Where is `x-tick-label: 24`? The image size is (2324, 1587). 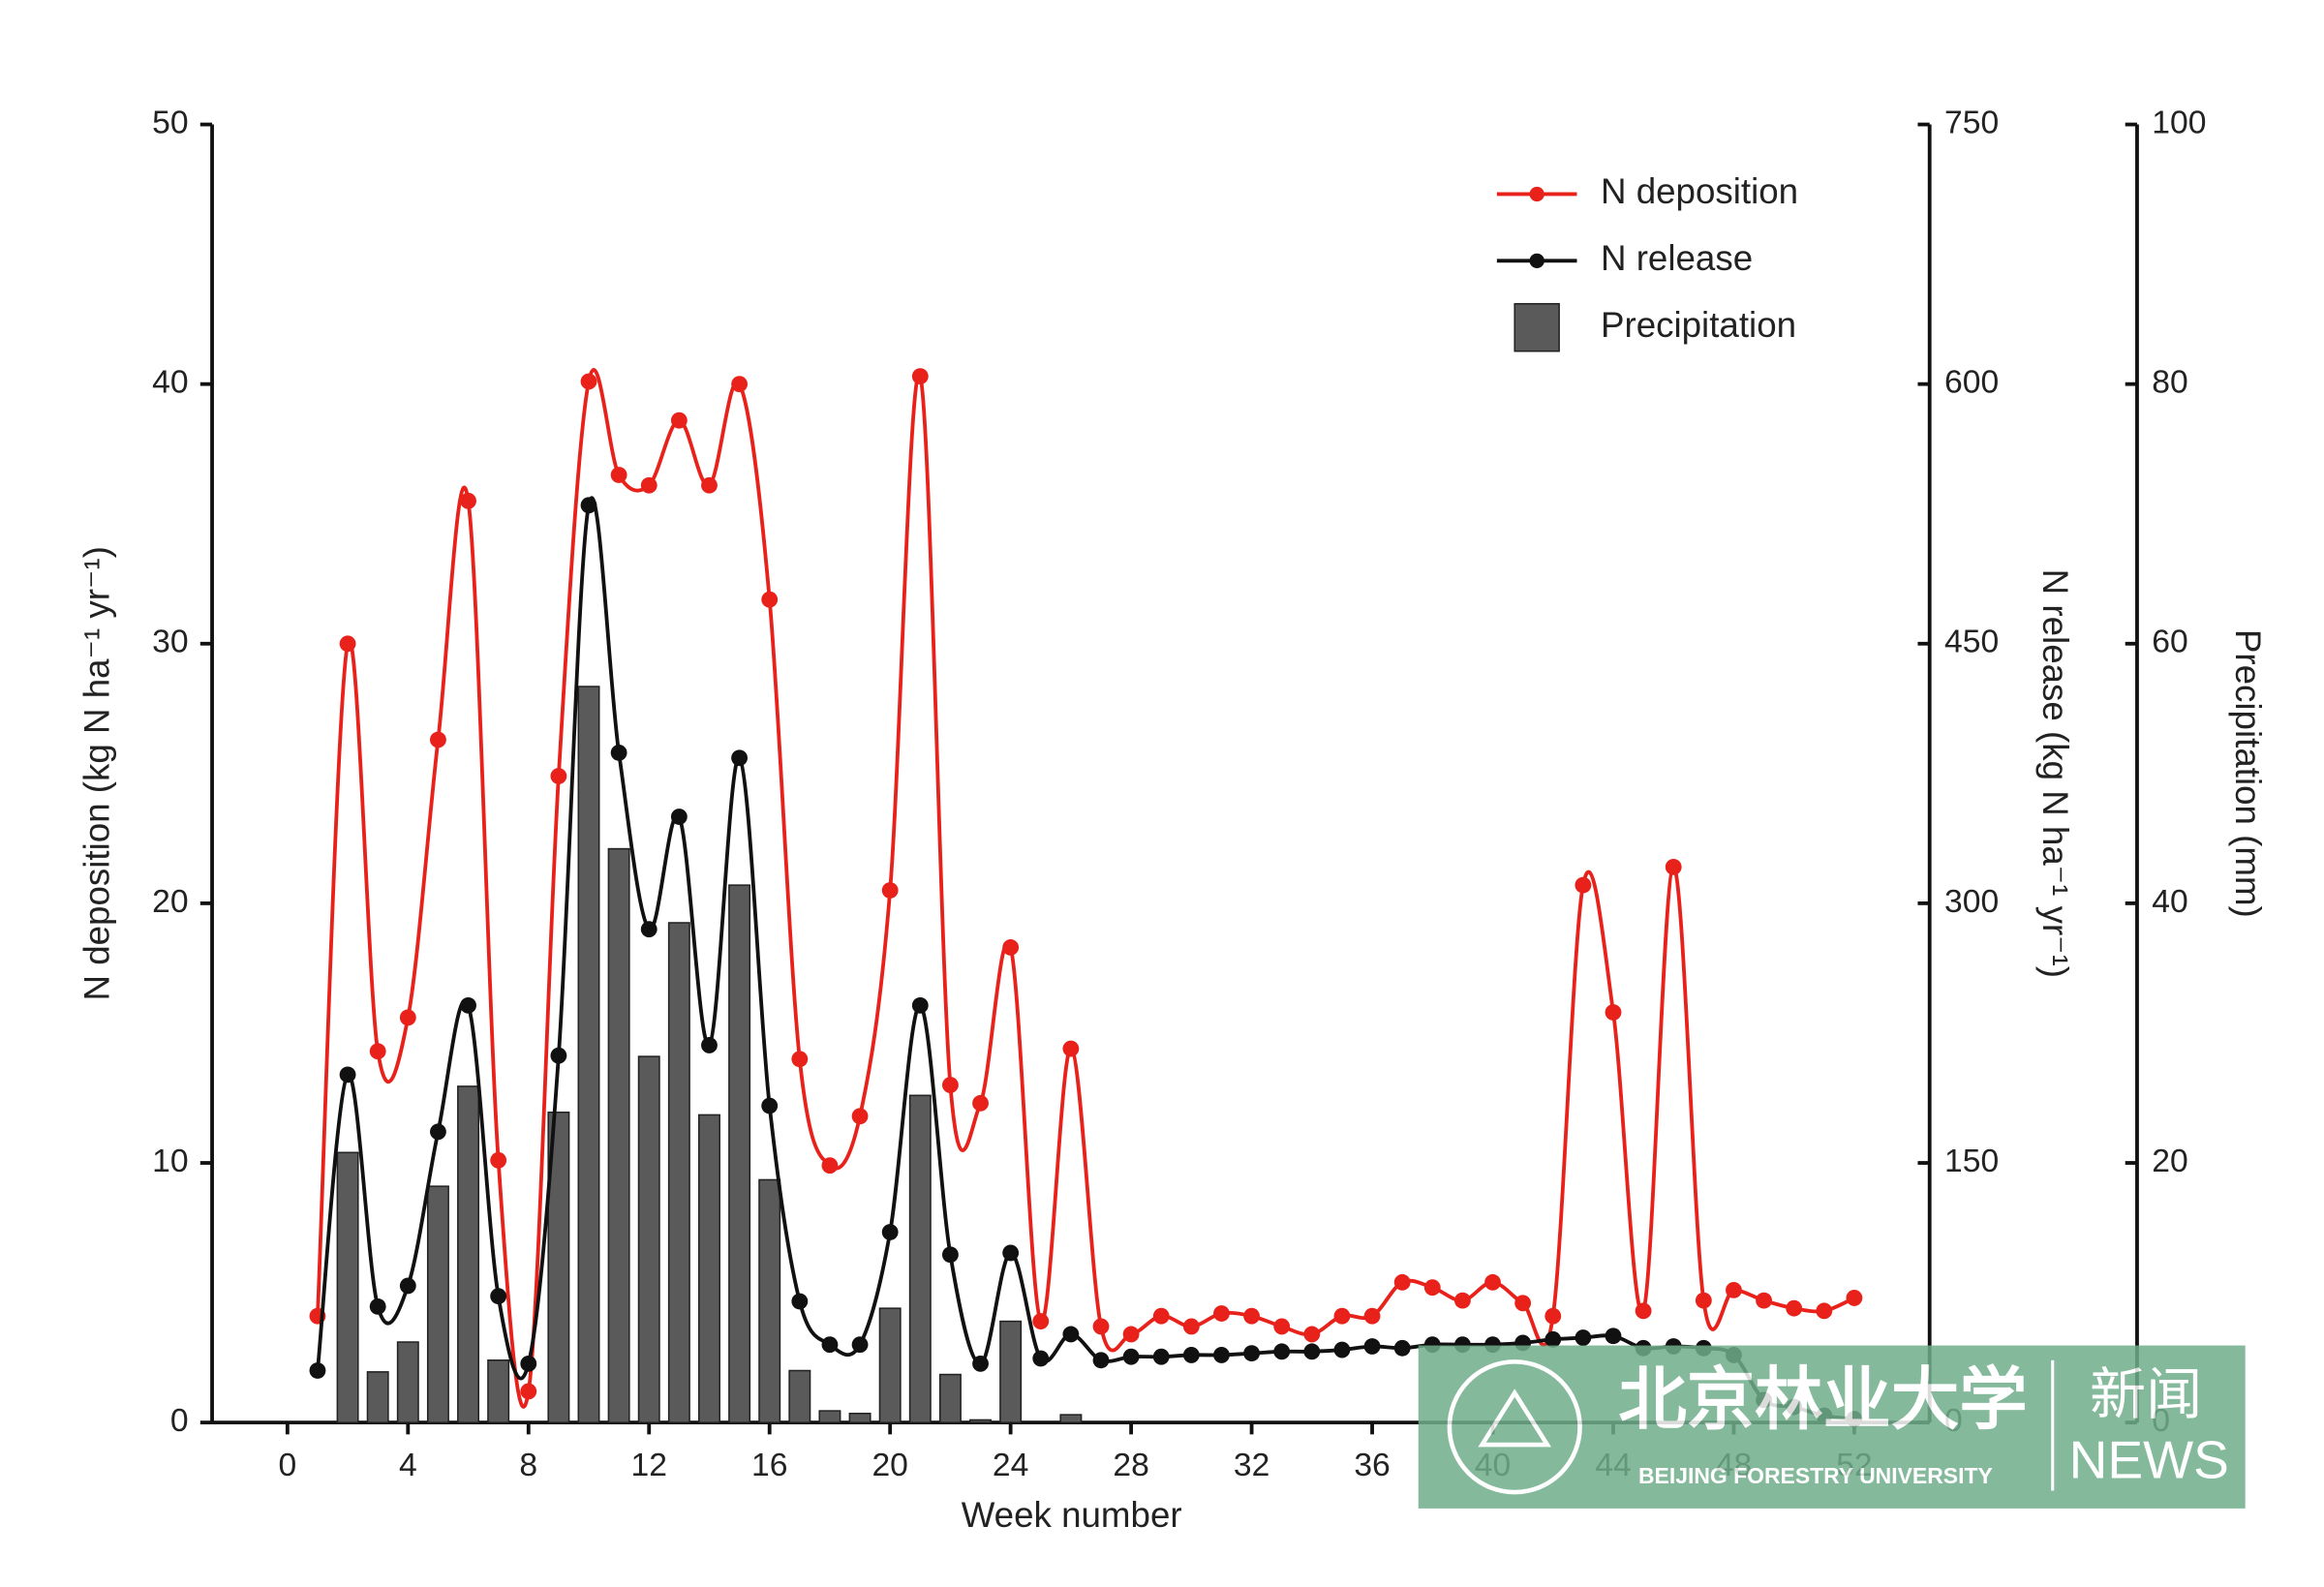 x-tick-label: 24 is located at coordinates (1010, 1465).